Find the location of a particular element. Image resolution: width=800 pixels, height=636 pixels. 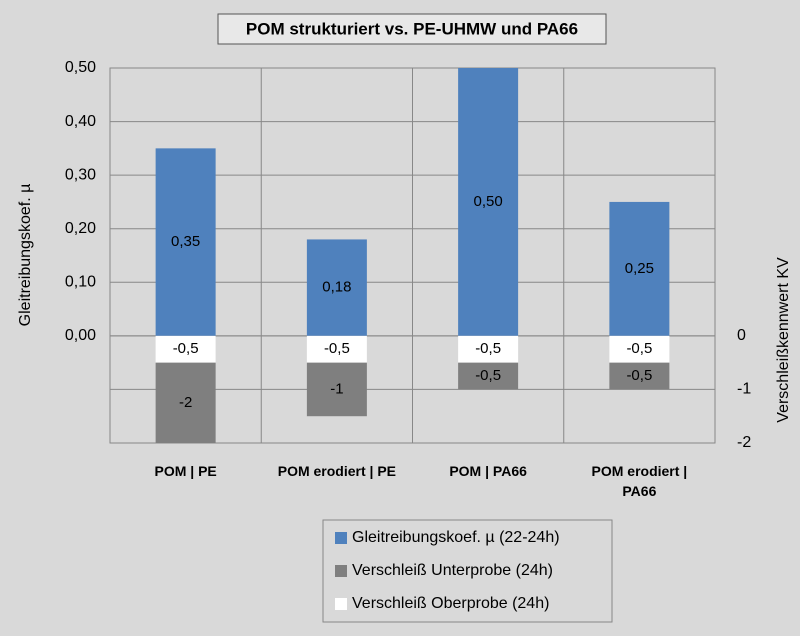

data-label: 0,50 is located at coordinates (488, 201).